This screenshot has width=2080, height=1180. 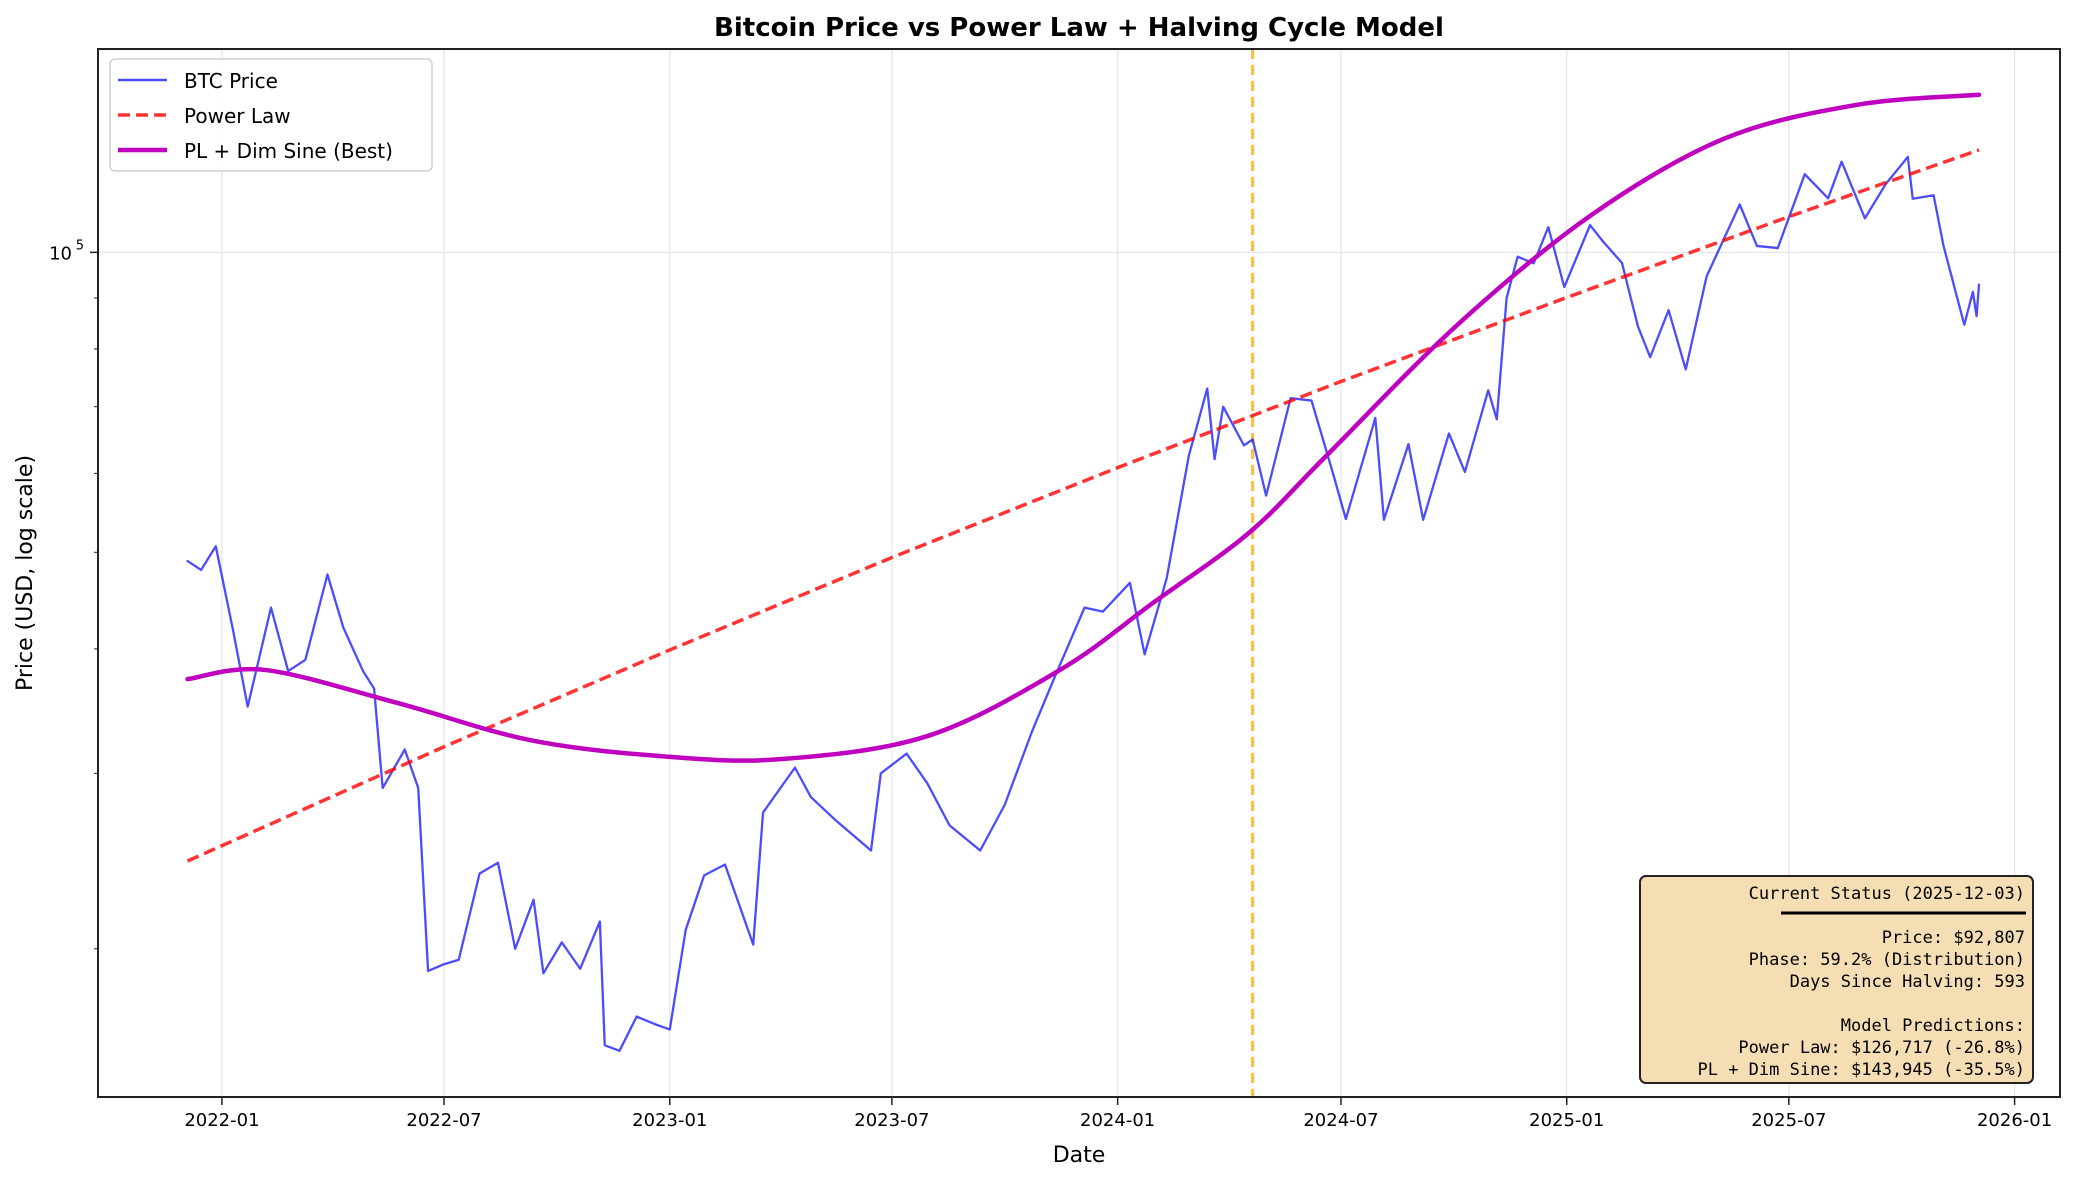 I want to click on legend: BTC Price Power Law PL + Dim Sine (Best), so click(x=271, y=115).